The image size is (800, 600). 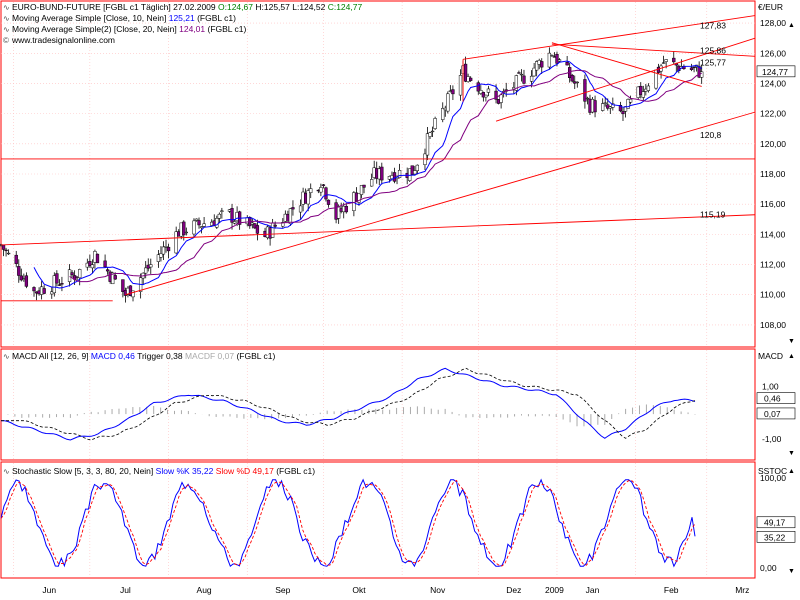 I want to click on month-label: 2009, so click(x=554, y=590).